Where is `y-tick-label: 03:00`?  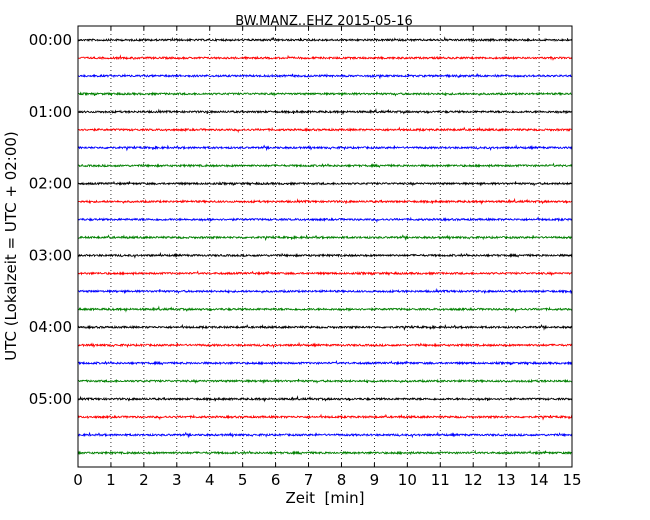 y-tick-label: 03:00 is located at coordinates (50, 255).